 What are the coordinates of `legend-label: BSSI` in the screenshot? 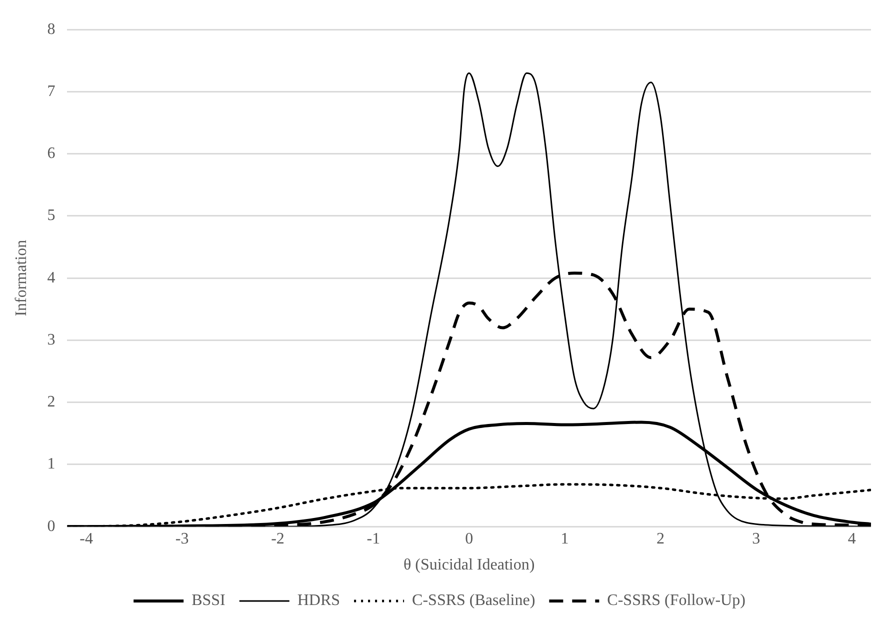 It's located at (209, 601).